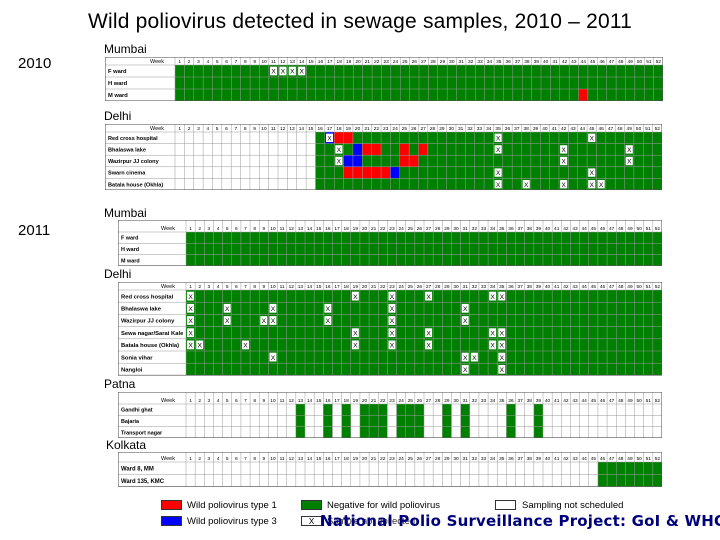 This screenshot has height=540, width=720. What do you see at coordinates (356, 401) in the screenshot?
I see `week-number-19: 19` at bounding box center [356, 401].